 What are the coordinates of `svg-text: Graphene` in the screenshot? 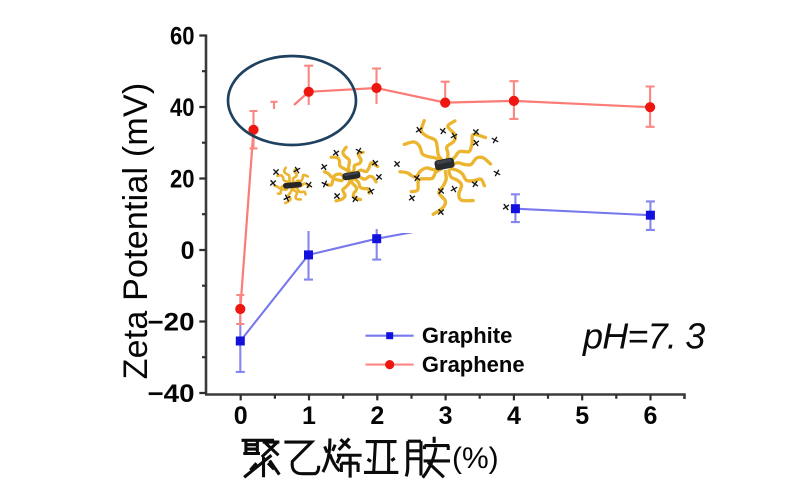 It's located at (473, 364).